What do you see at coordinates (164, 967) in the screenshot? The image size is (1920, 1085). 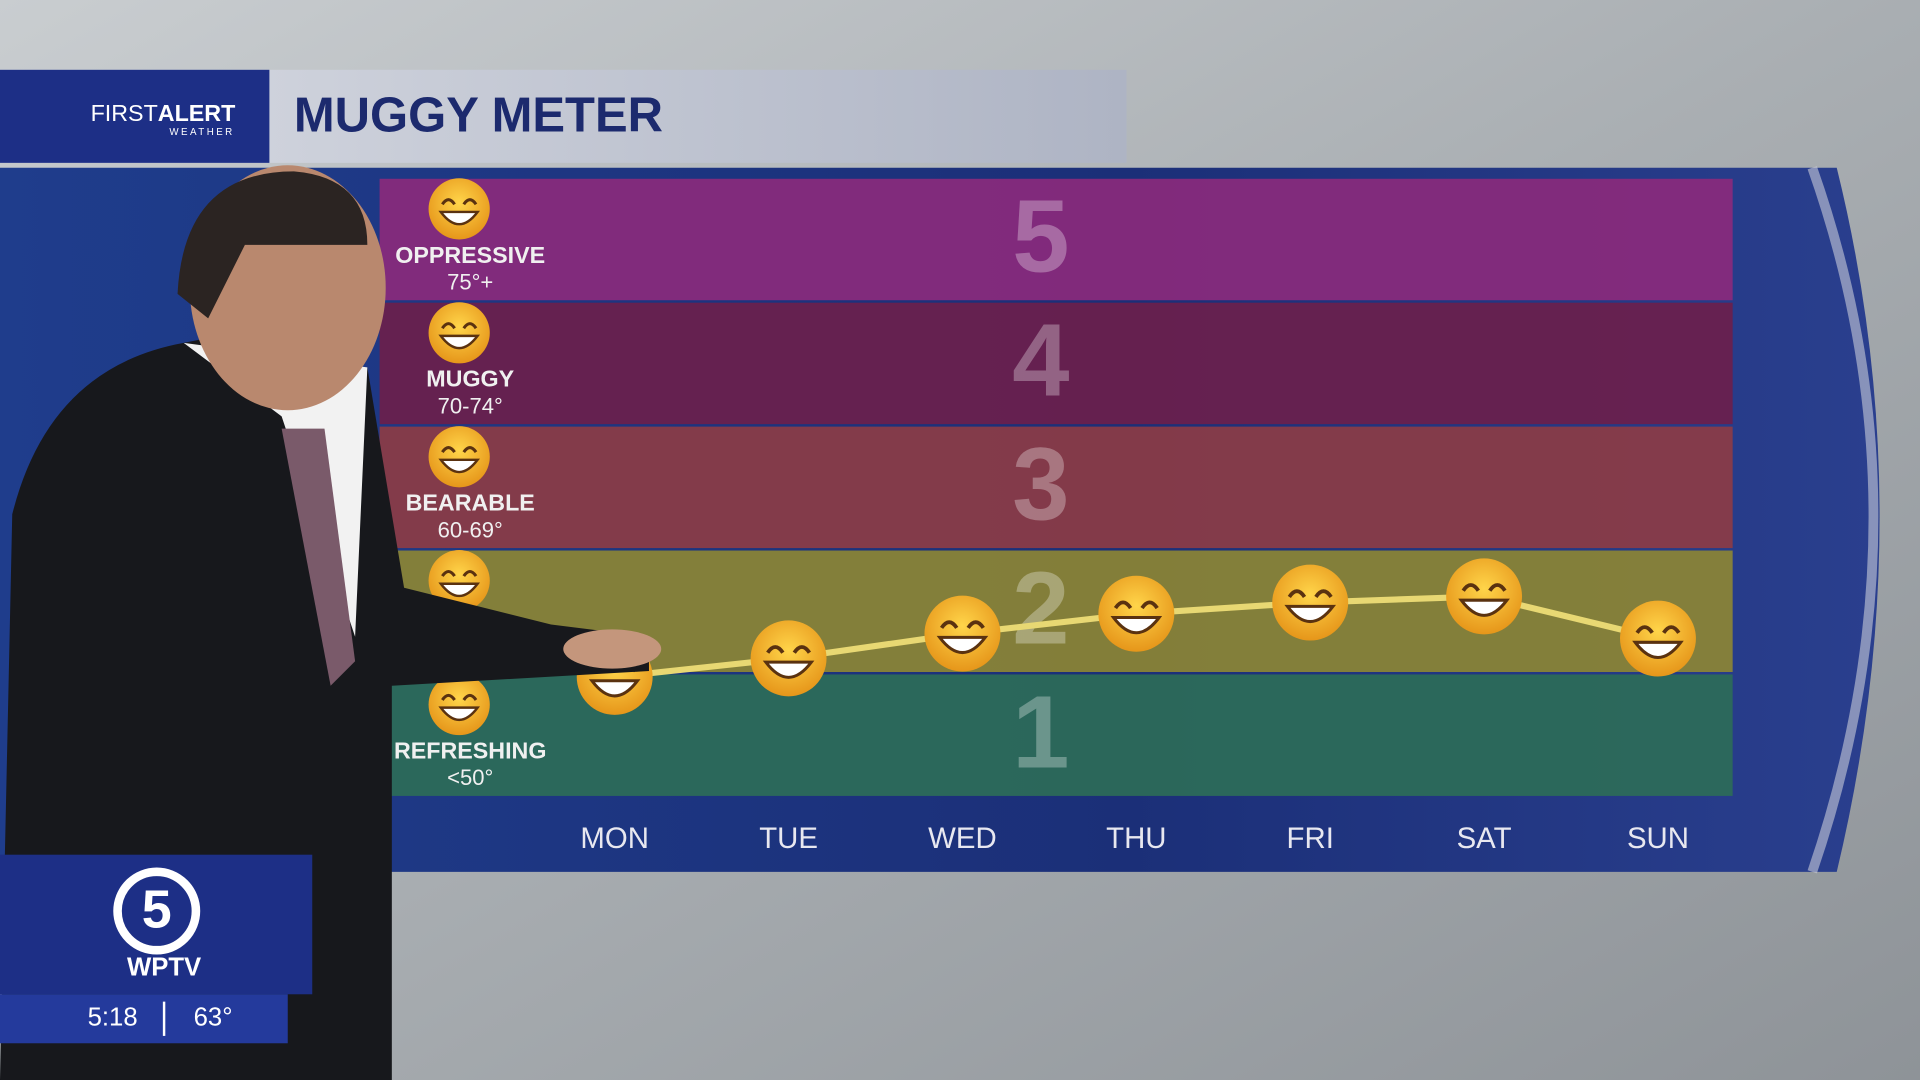 I see `station-name: WPTV` at bounding box center [164, 967].